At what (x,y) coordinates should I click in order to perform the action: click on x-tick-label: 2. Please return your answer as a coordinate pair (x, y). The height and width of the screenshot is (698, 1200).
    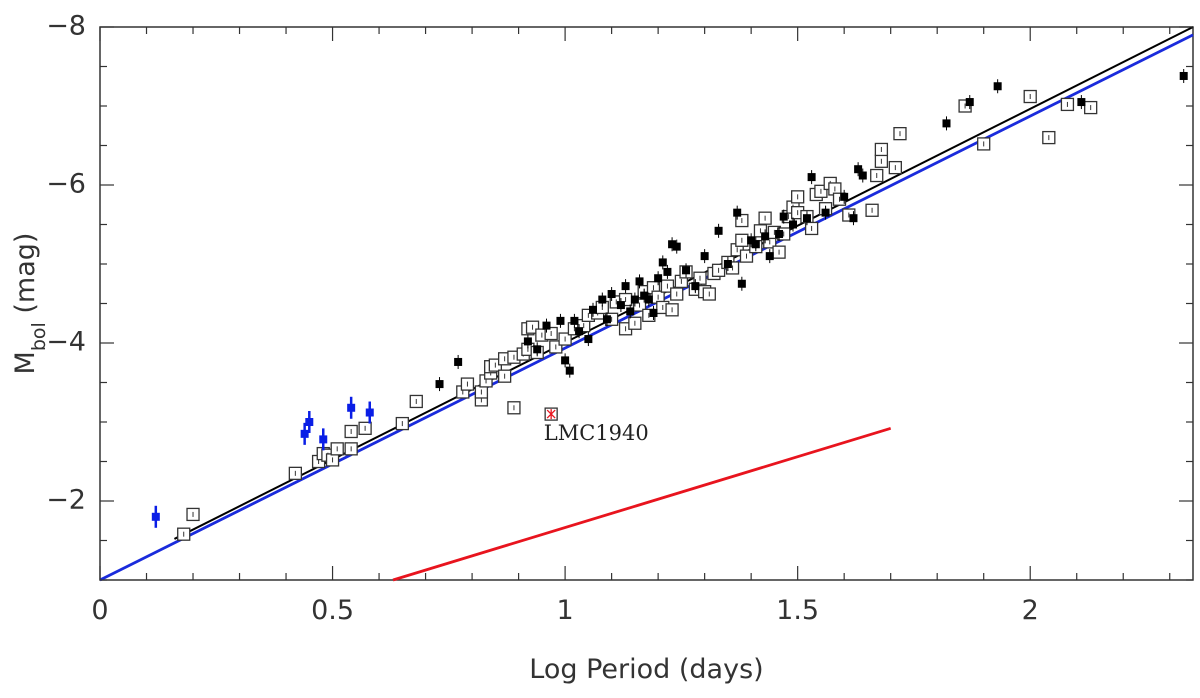
    Looking at the image, I should click on (1030, 610).